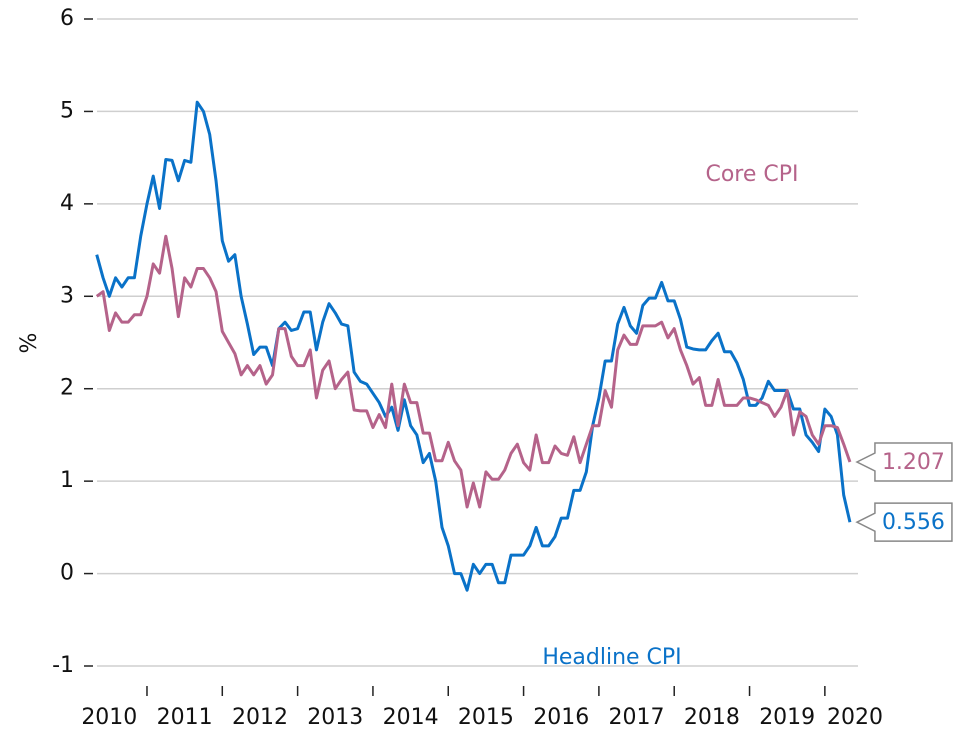  Describe the element at coordinates (913, 462) in the screenshot. I see `end-value-label: 1.207` at that location.